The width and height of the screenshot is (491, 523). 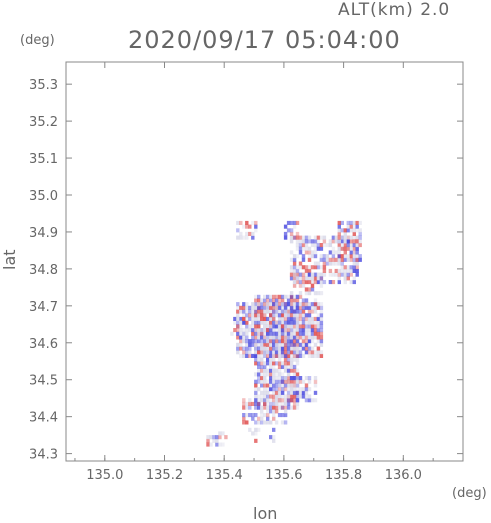 What do you see at coordinates (43, 270) in the screenshot?
I see `y-tick-label: 34.8` at bounding box center [43, 270].